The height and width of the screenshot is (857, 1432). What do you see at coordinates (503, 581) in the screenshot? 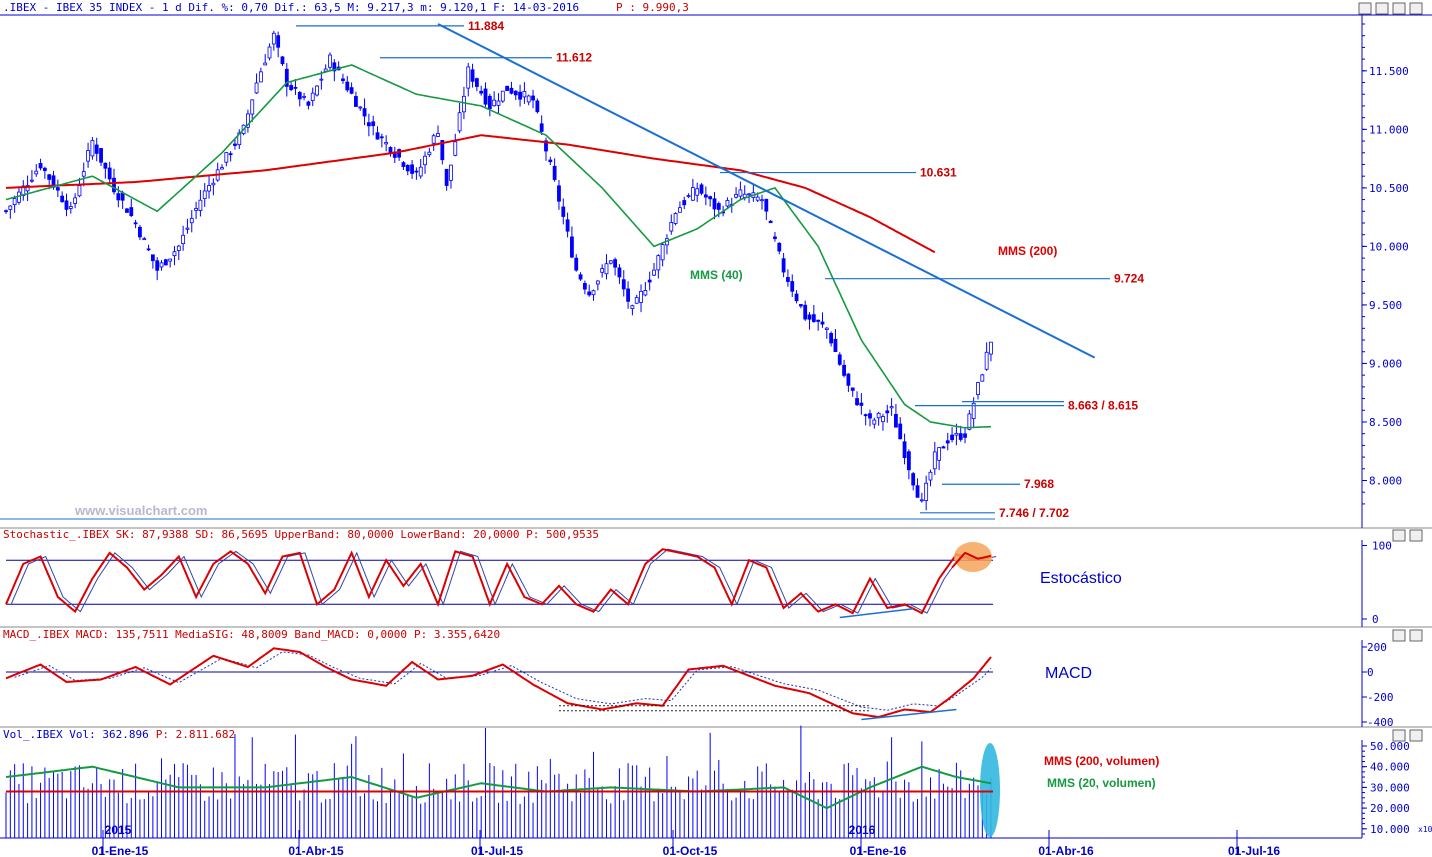
I see `stoch-sd-line` at bounding box center [503, 581].